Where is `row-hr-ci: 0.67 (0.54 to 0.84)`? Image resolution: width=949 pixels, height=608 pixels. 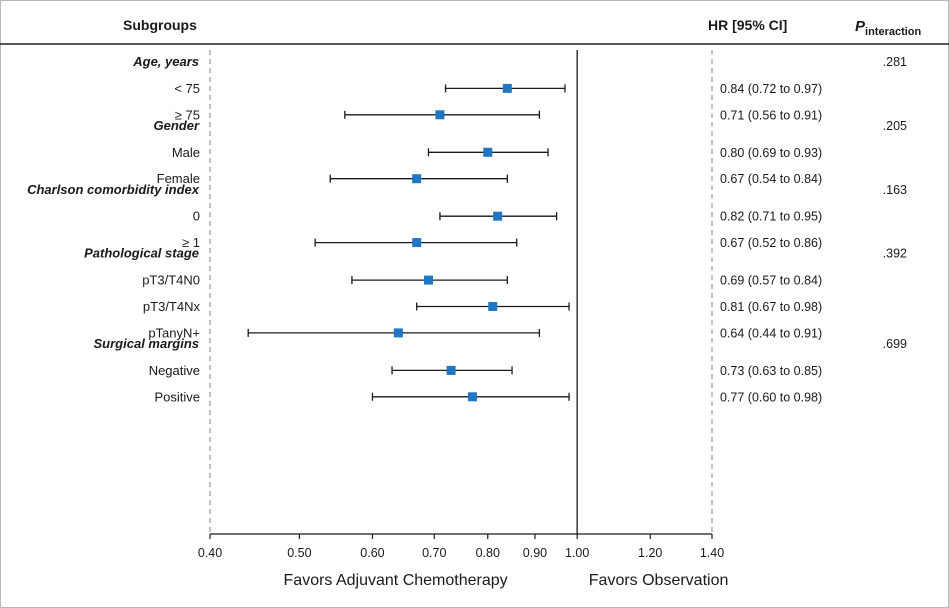
row-hr-ci: 0.67 (0.54 to 0.84) is located at coordinates (771, 179).